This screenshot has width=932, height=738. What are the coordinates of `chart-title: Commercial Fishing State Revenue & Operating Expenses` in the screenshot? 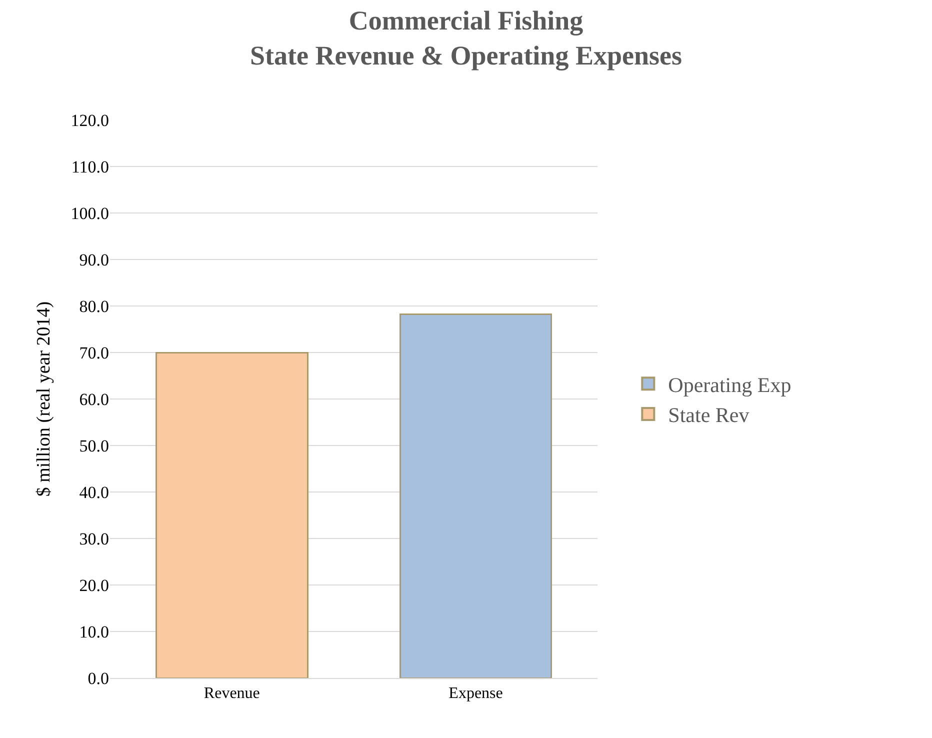 It's located at (466, 38).